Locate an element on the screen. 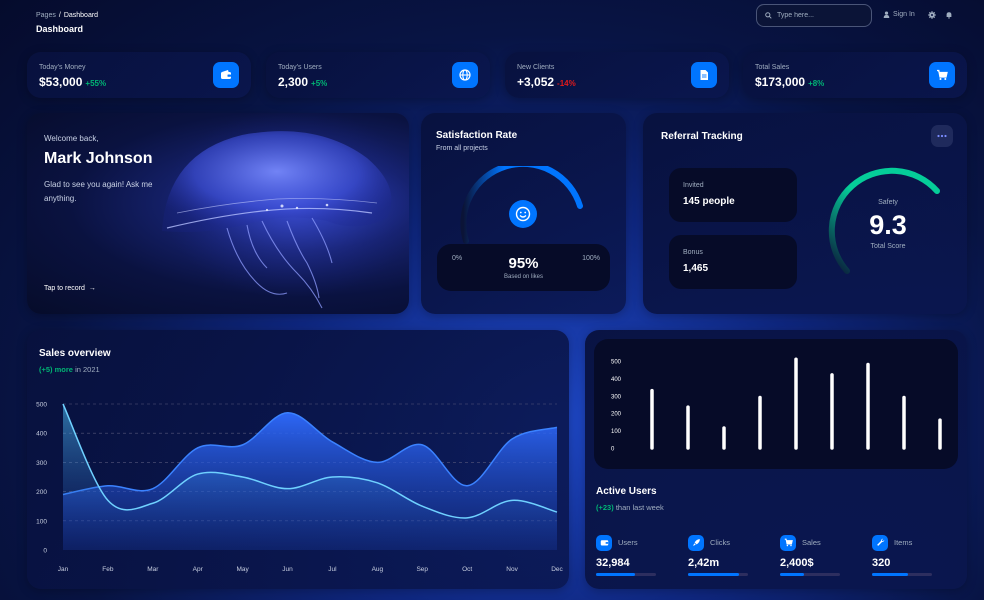 This screenshot has height=600, width=984. x-tick-label: Apr is located at coordinates (198, 569).